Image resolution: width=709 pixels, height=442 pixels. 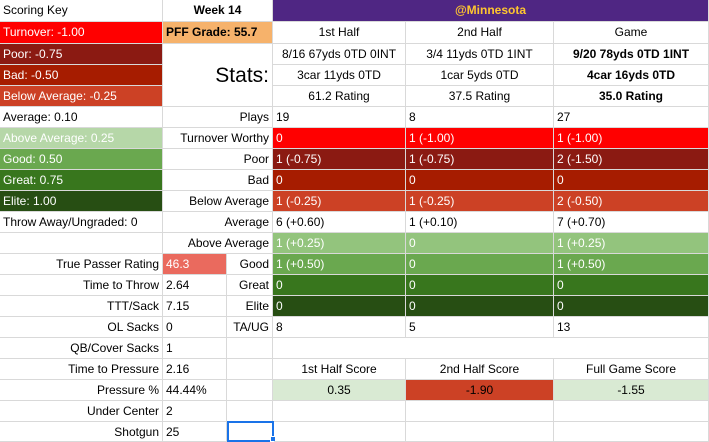 What do you see at coordinates (81, 306) in the screenshot?
I see `metric-label-ttt-sack: TTT/Sack` at bounding box center [81, 306].